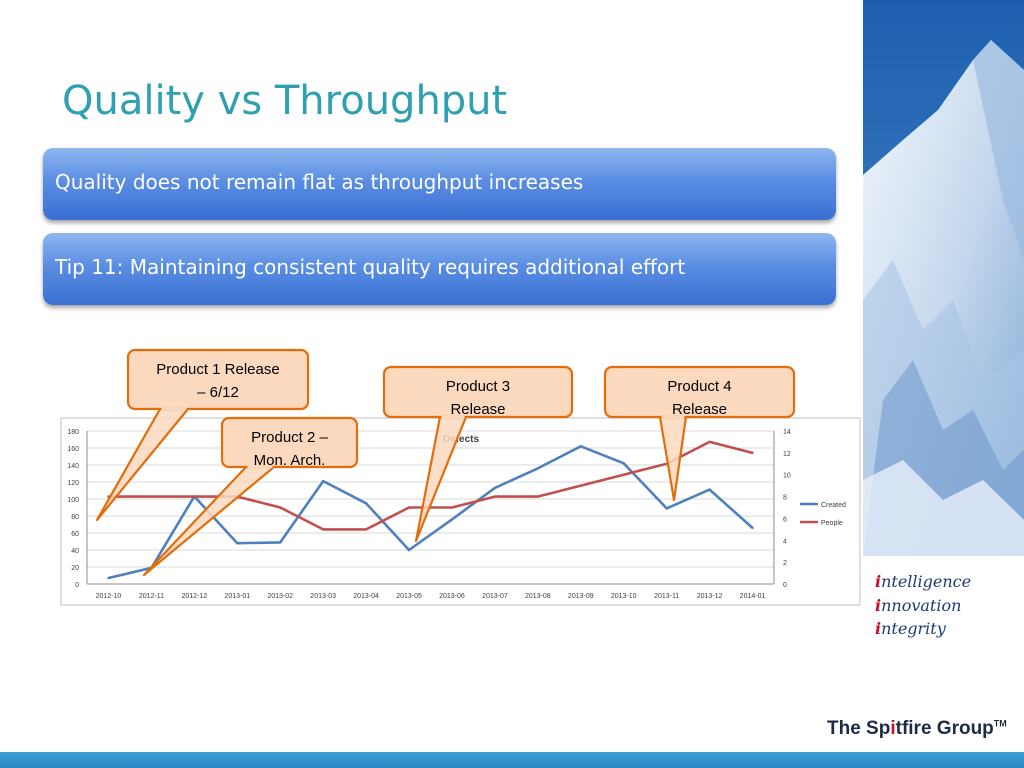 The image size is (1024, 768). What do you see at coordinates (832, 523) in the screenshot?
I see `legend-label-people: People` at bounding box center [832, 523].